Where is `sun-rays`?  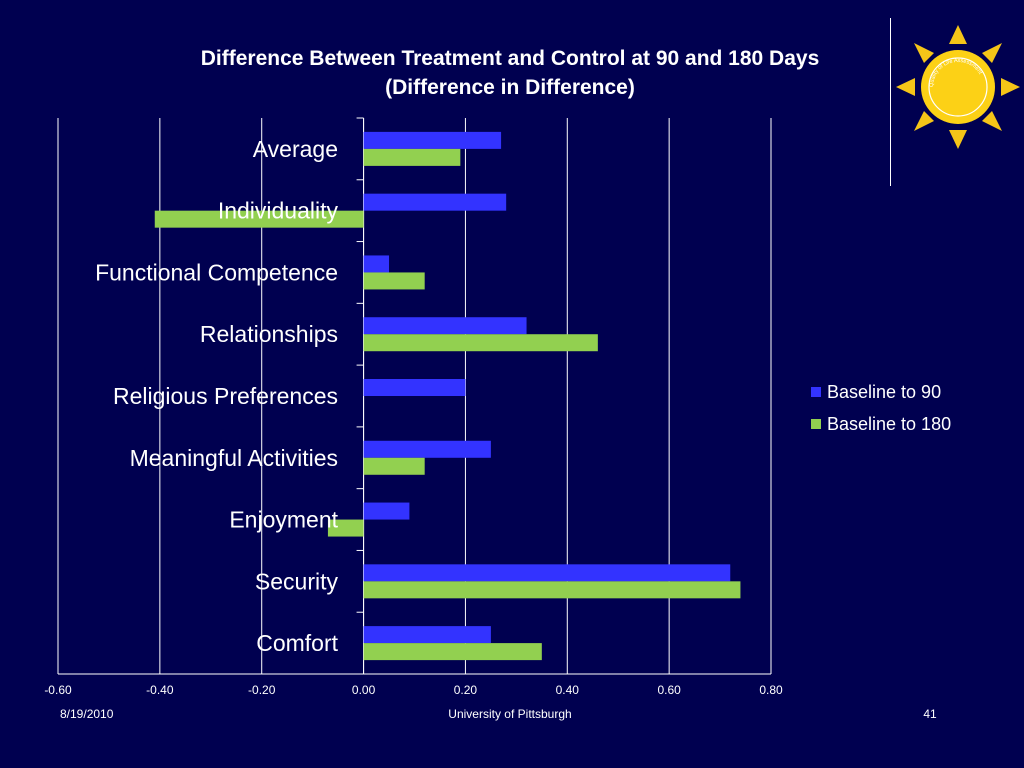
sun-rays is located at coordinates (958, 87).